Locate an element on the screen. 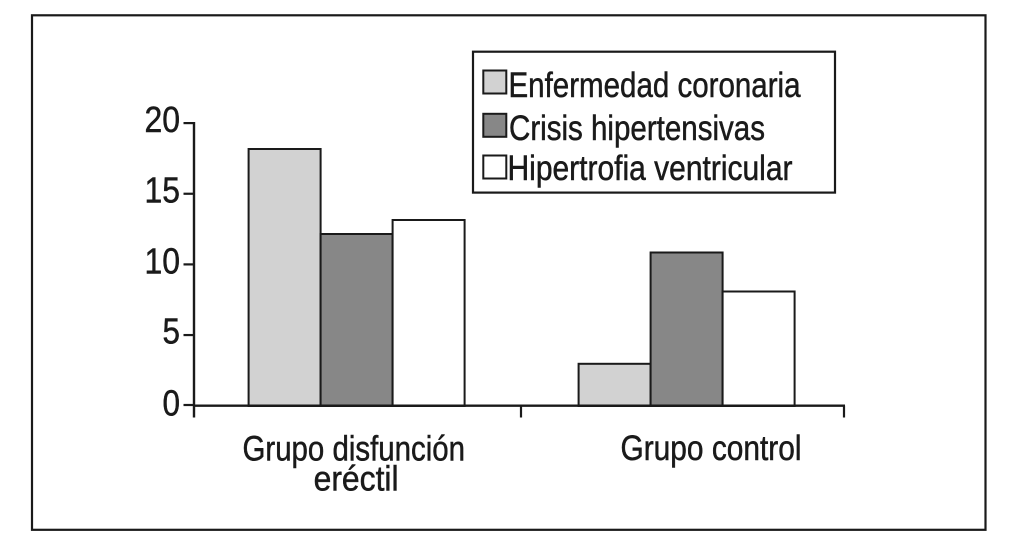 This screenshot has width=1020, height=550. svg-text: Grupo disfunción is located at coordinates (354, 448).